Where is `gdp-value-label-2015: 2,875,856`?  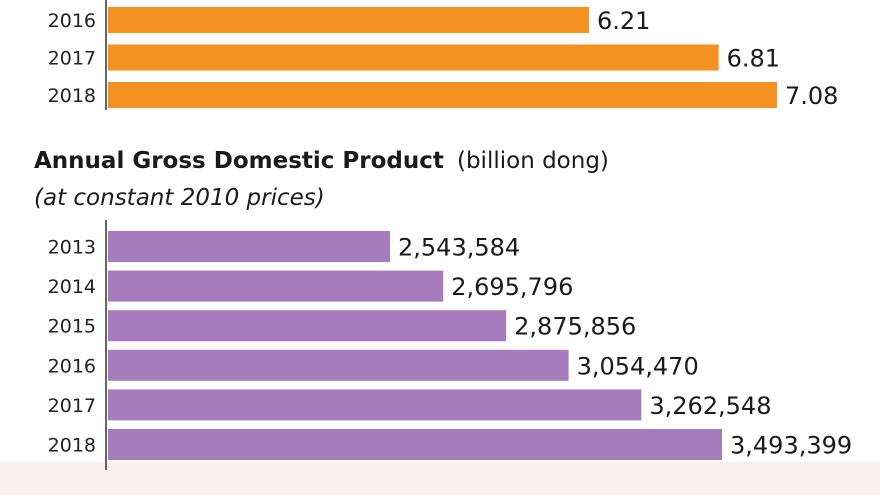
gdp-value-label-2015: 2,875,856 is located at coordinates (575, 327).